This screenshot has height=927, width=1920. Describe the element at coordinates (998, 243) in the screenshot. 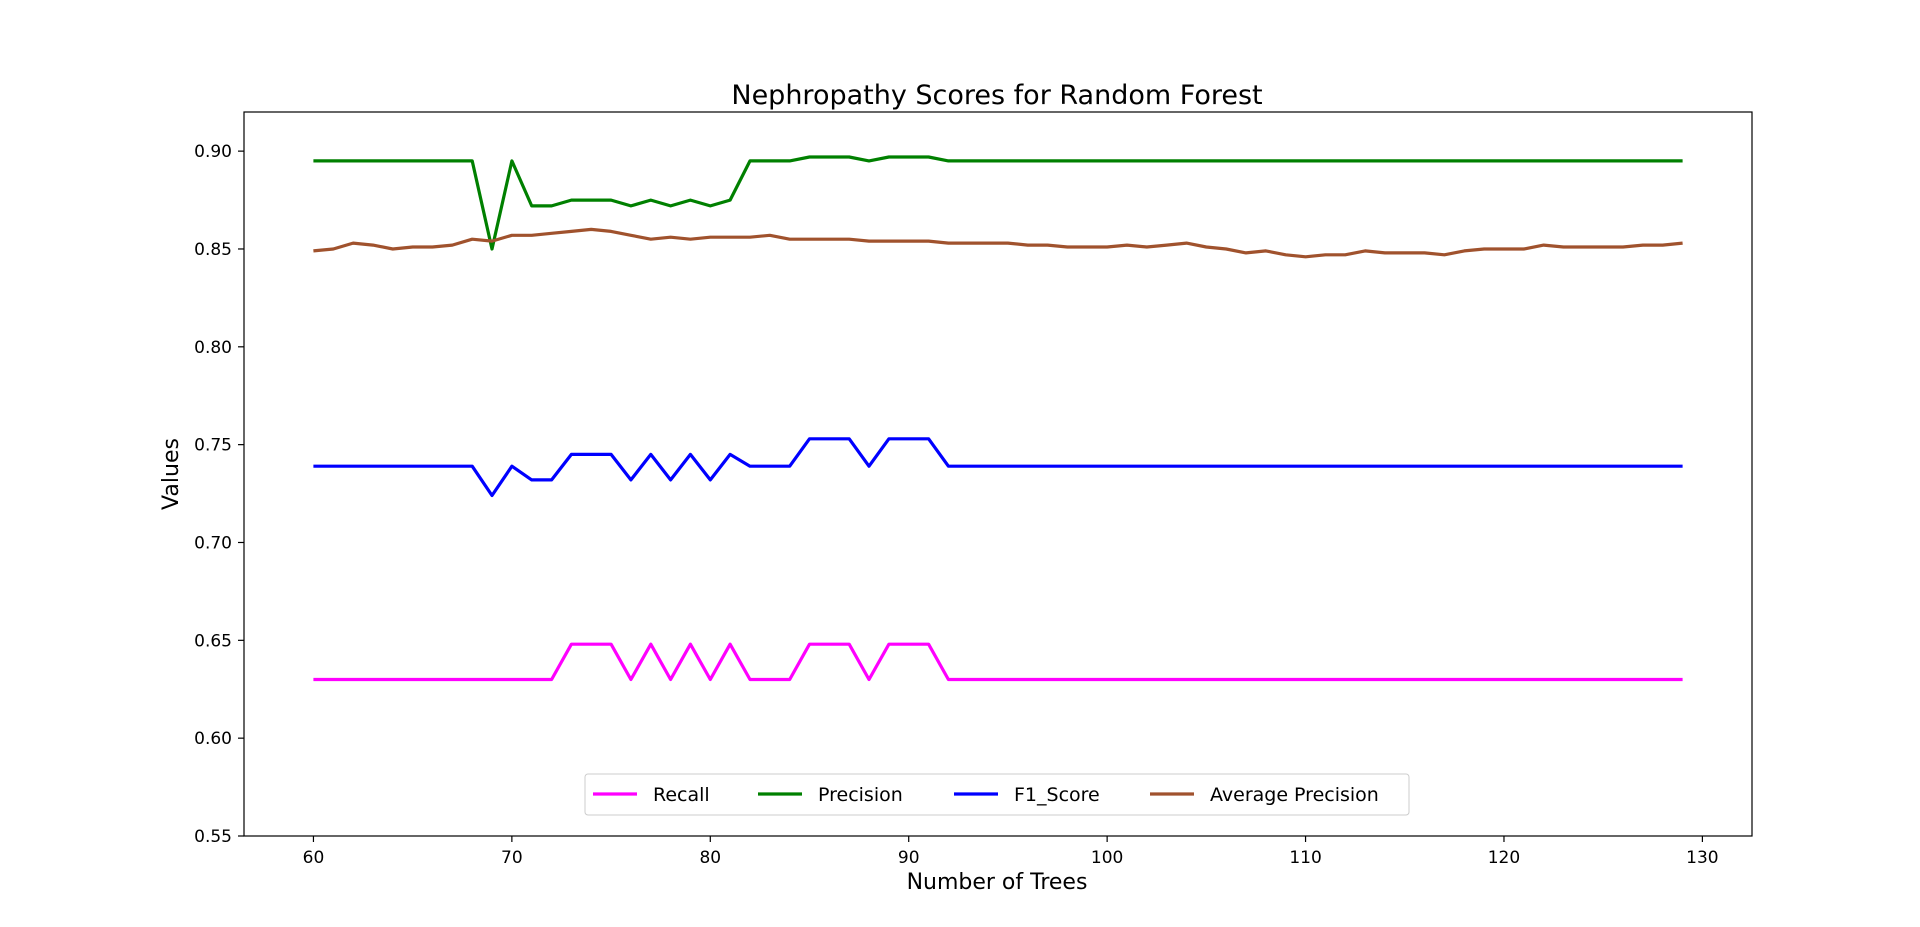

I see `series-line-average-precision` at that location.